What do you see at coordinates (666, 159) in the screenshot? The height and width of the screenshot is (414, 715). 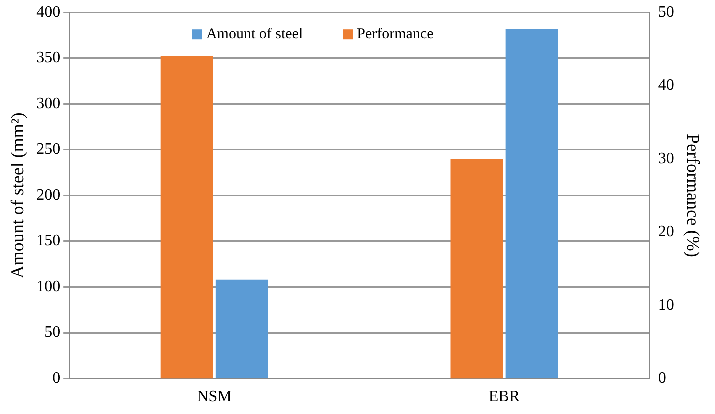 I see `y2-tick-label: 30` at bounding box center [666, 159].